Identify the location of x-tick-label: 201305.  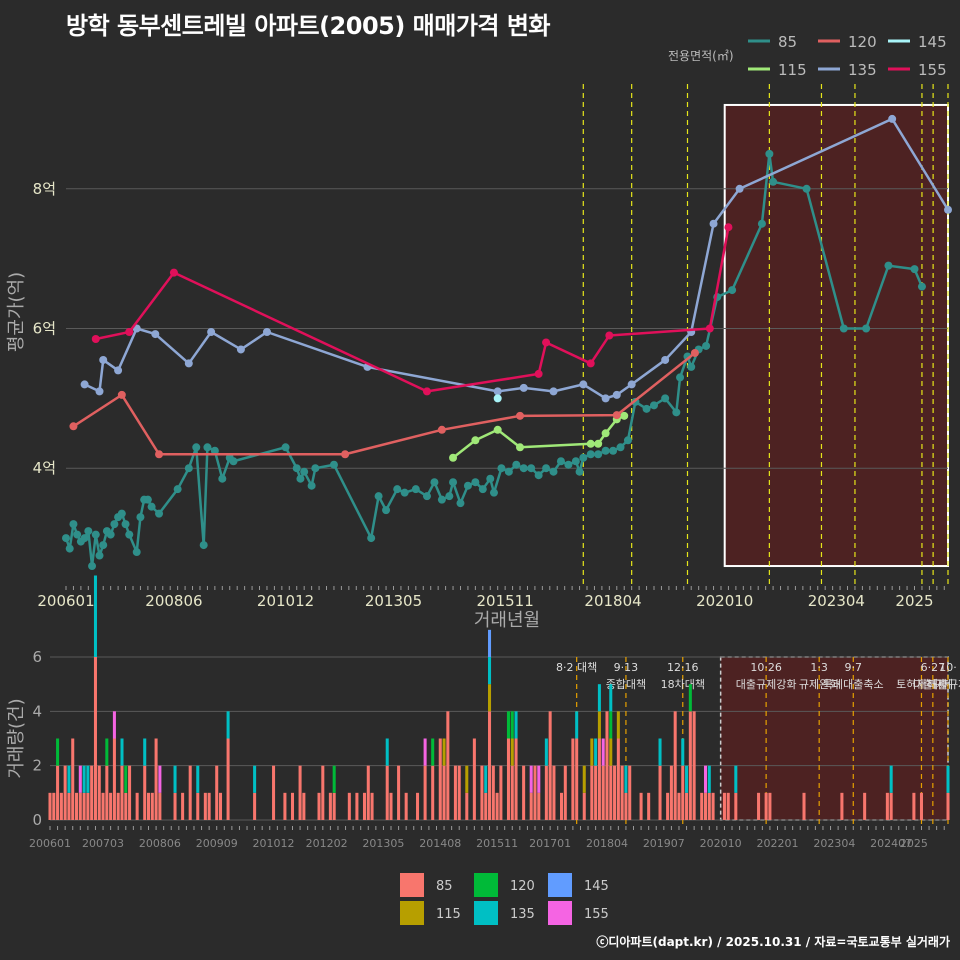
(393, 601).